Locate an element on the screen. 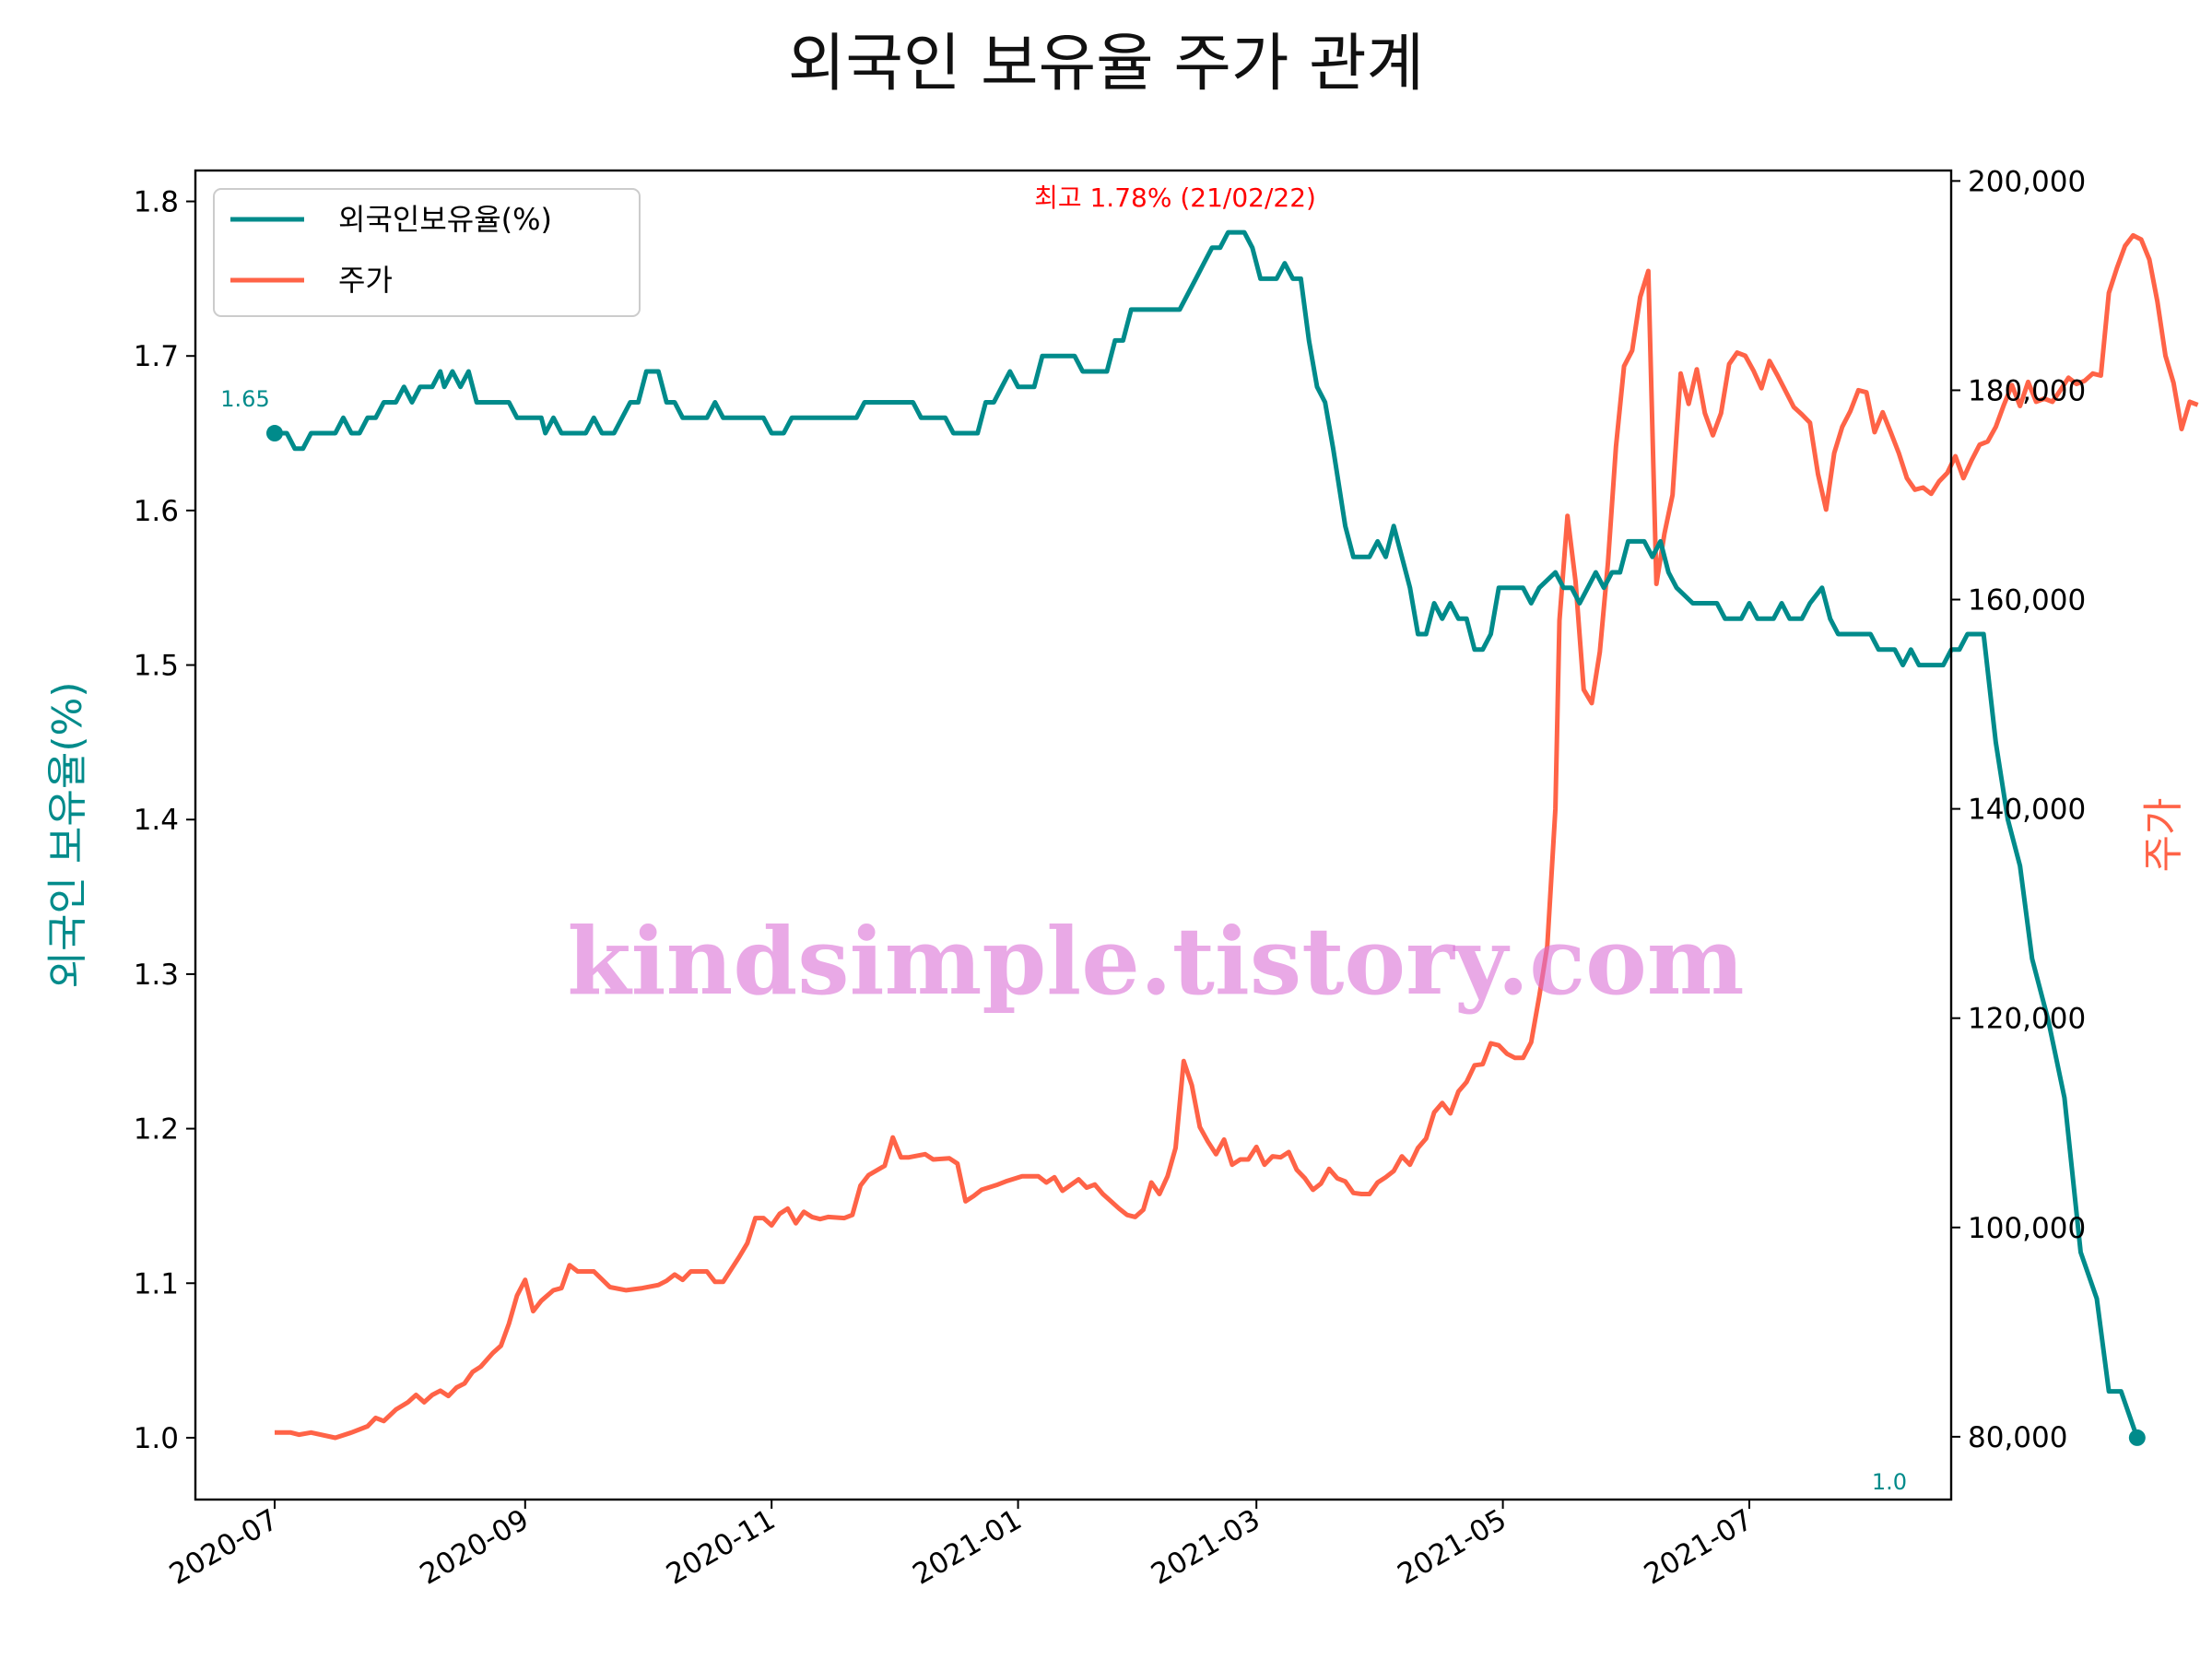 The height and width of the screenshot is (1659, 2212). y-left-tick-label: 1.6 is located at coordinates (156, 511).